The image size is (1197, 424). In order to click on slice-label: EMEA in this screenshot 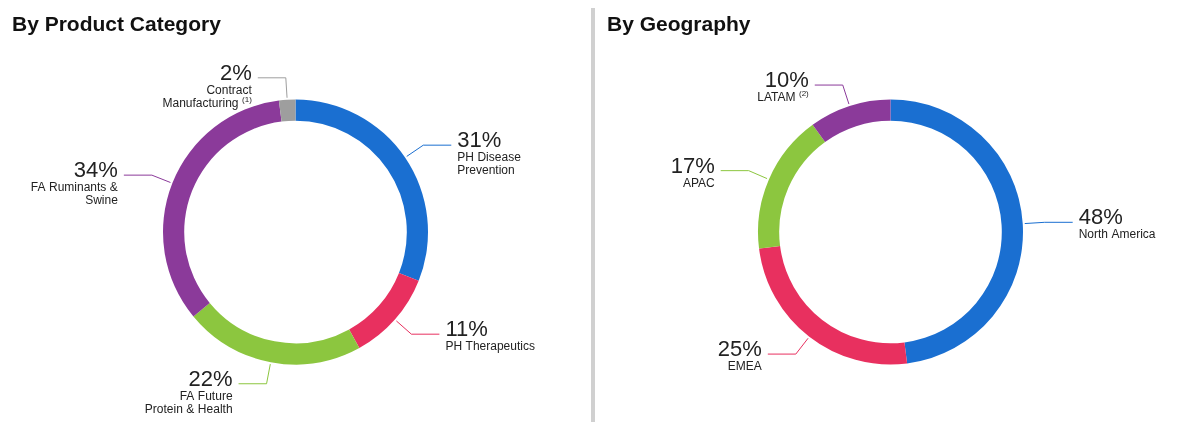, I will do `click(744, 366)`.